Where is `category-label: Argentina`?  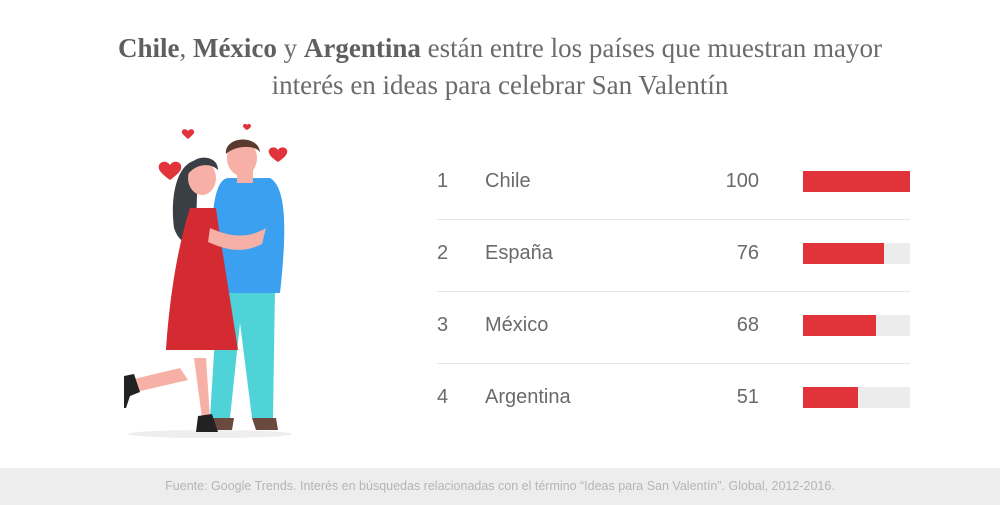
category-label: Argentina is located at coordinates (528, 397).